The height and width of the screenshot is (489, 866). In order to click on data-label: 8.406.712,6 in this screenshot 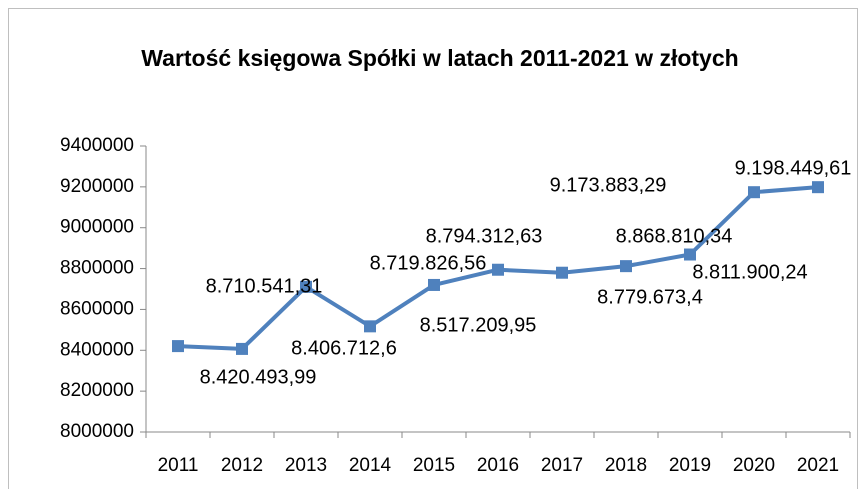, I will do `click(344, 348)`.